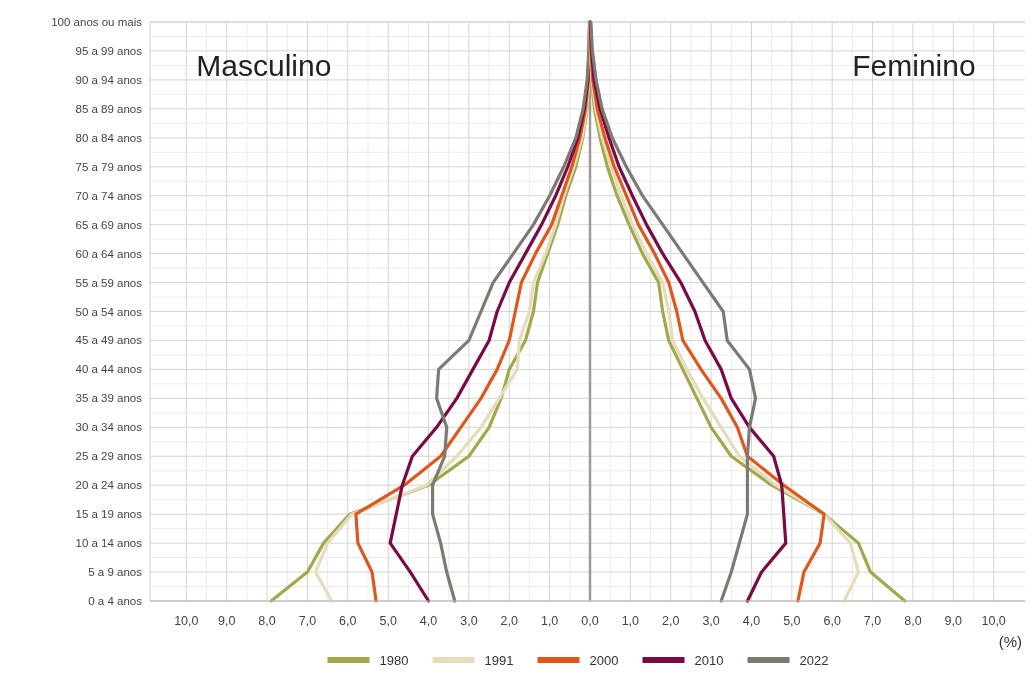  I want to click on legend-label: 2000, so click(604, 660).